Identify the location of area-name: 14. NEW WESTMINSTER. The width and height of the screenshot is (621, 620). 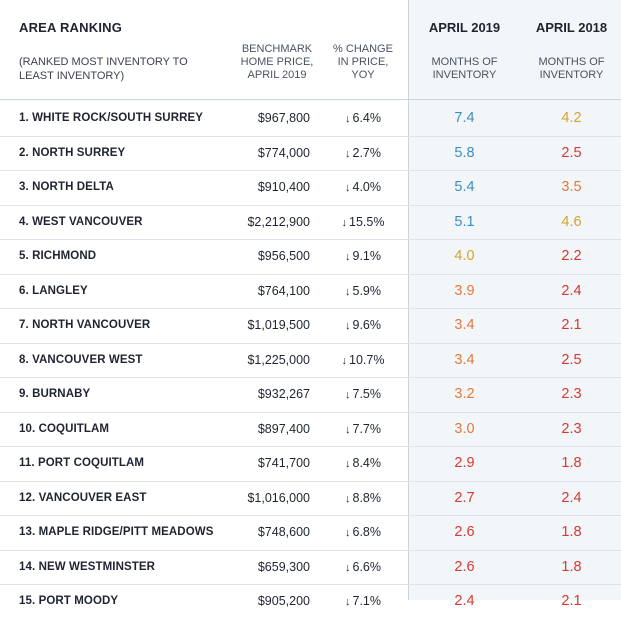
(87, 566).